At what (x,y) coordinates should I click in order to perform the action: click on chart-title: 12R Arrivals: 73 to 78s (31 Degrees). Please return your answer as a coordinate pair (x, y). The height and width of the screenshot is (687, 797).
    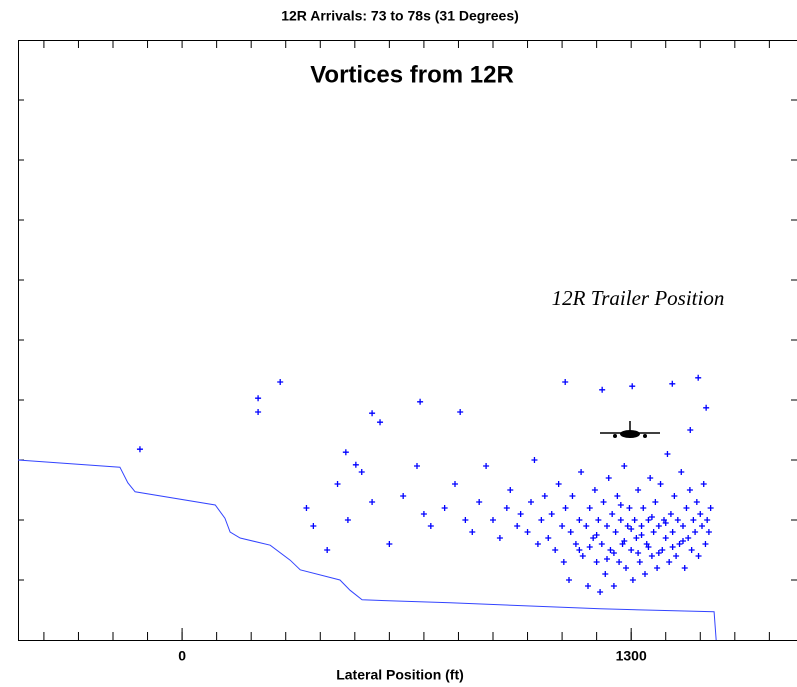
    Looking at the image, I should click on (400, 16).